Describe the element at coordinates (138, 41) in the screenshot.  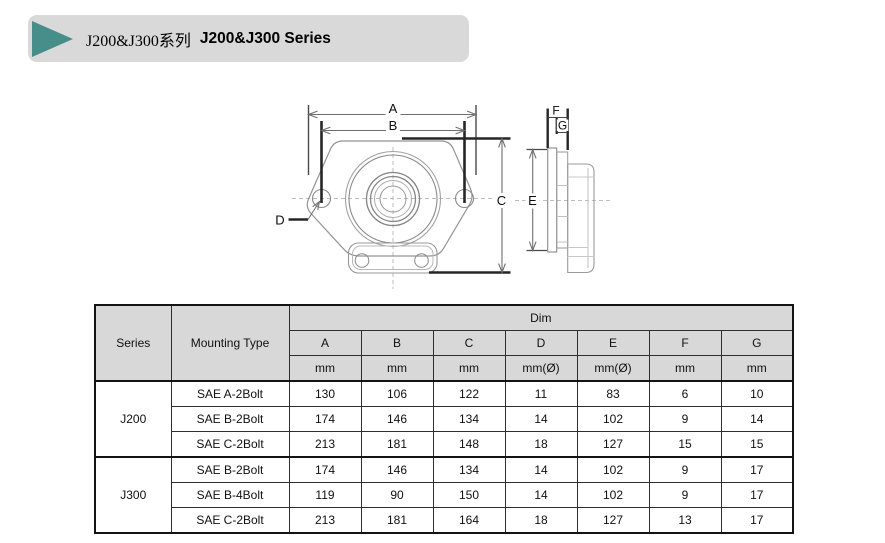
I see `series-title-cn: J200&J300系列` at that location.